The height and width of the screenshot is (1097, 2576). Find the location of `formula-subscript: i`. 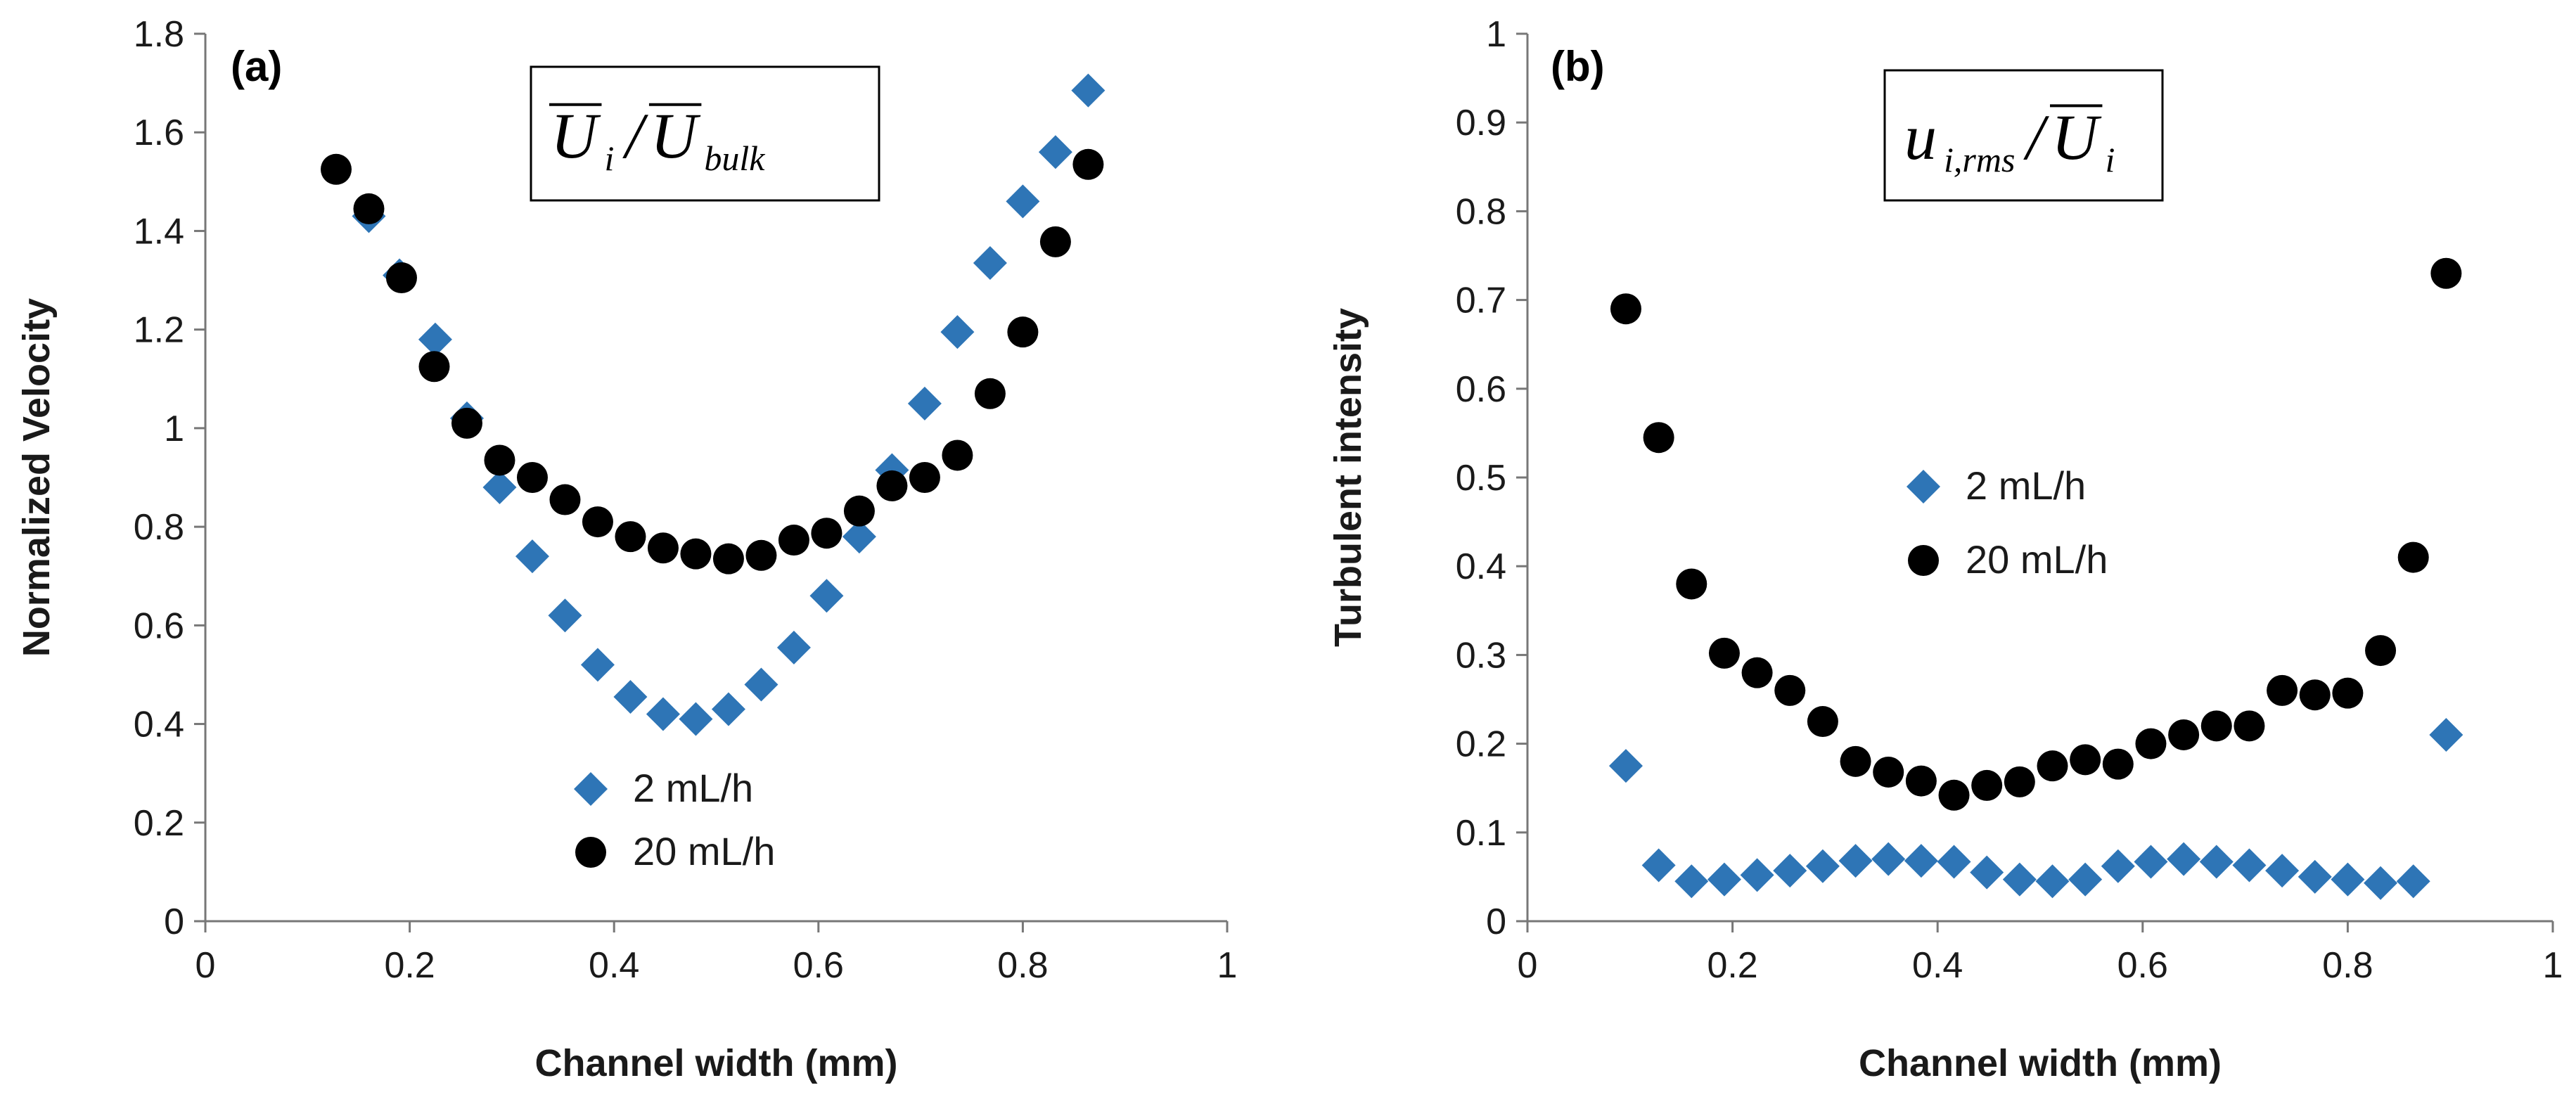

formula-subscript: i is located at coordinates (609, 158).